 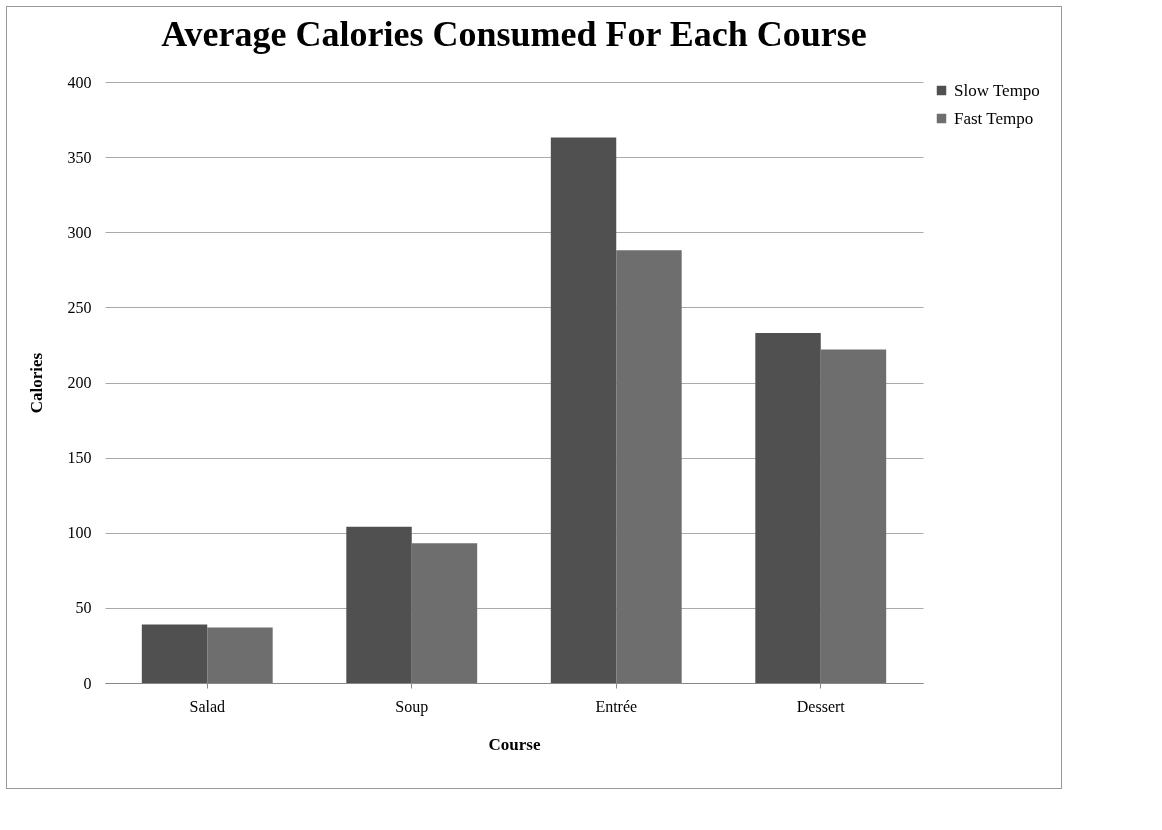 I want to click on y-tick-label: 50, so click(x=83, y=608).